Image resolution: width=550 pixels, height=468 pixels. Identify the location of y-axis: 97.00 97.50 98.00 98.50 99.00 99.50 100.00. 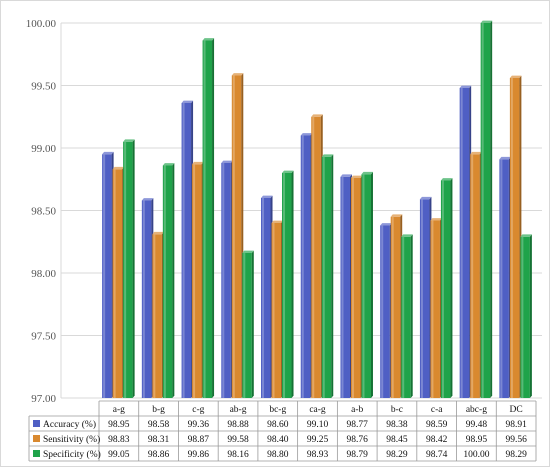
(44, 211).